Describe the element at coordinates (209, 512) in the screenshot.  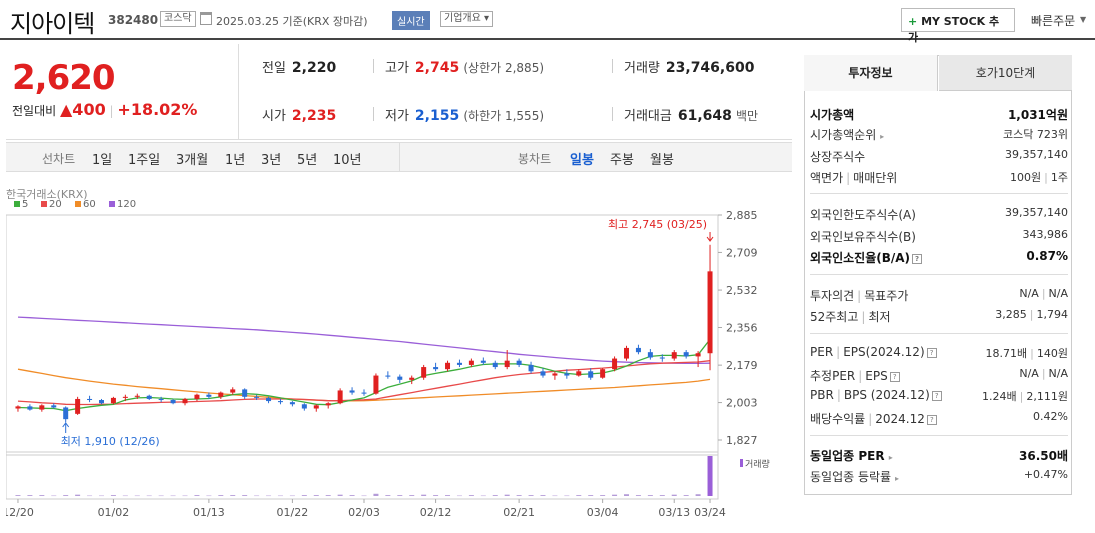
I see `x-tick-label: 01/13` at that location.